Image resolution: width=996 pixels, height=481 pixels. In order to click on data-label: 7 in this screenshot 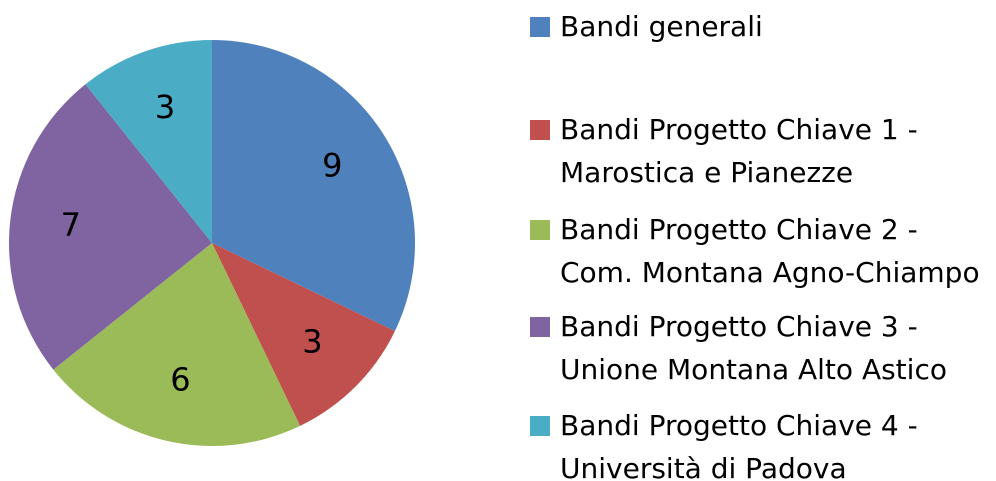, I will do `click(71, 225)`.